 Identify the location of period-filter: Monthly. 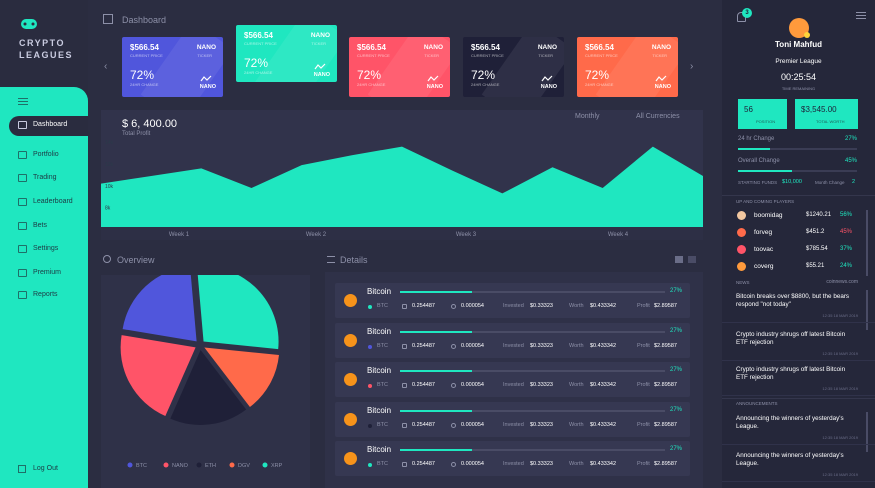
(587, 116).